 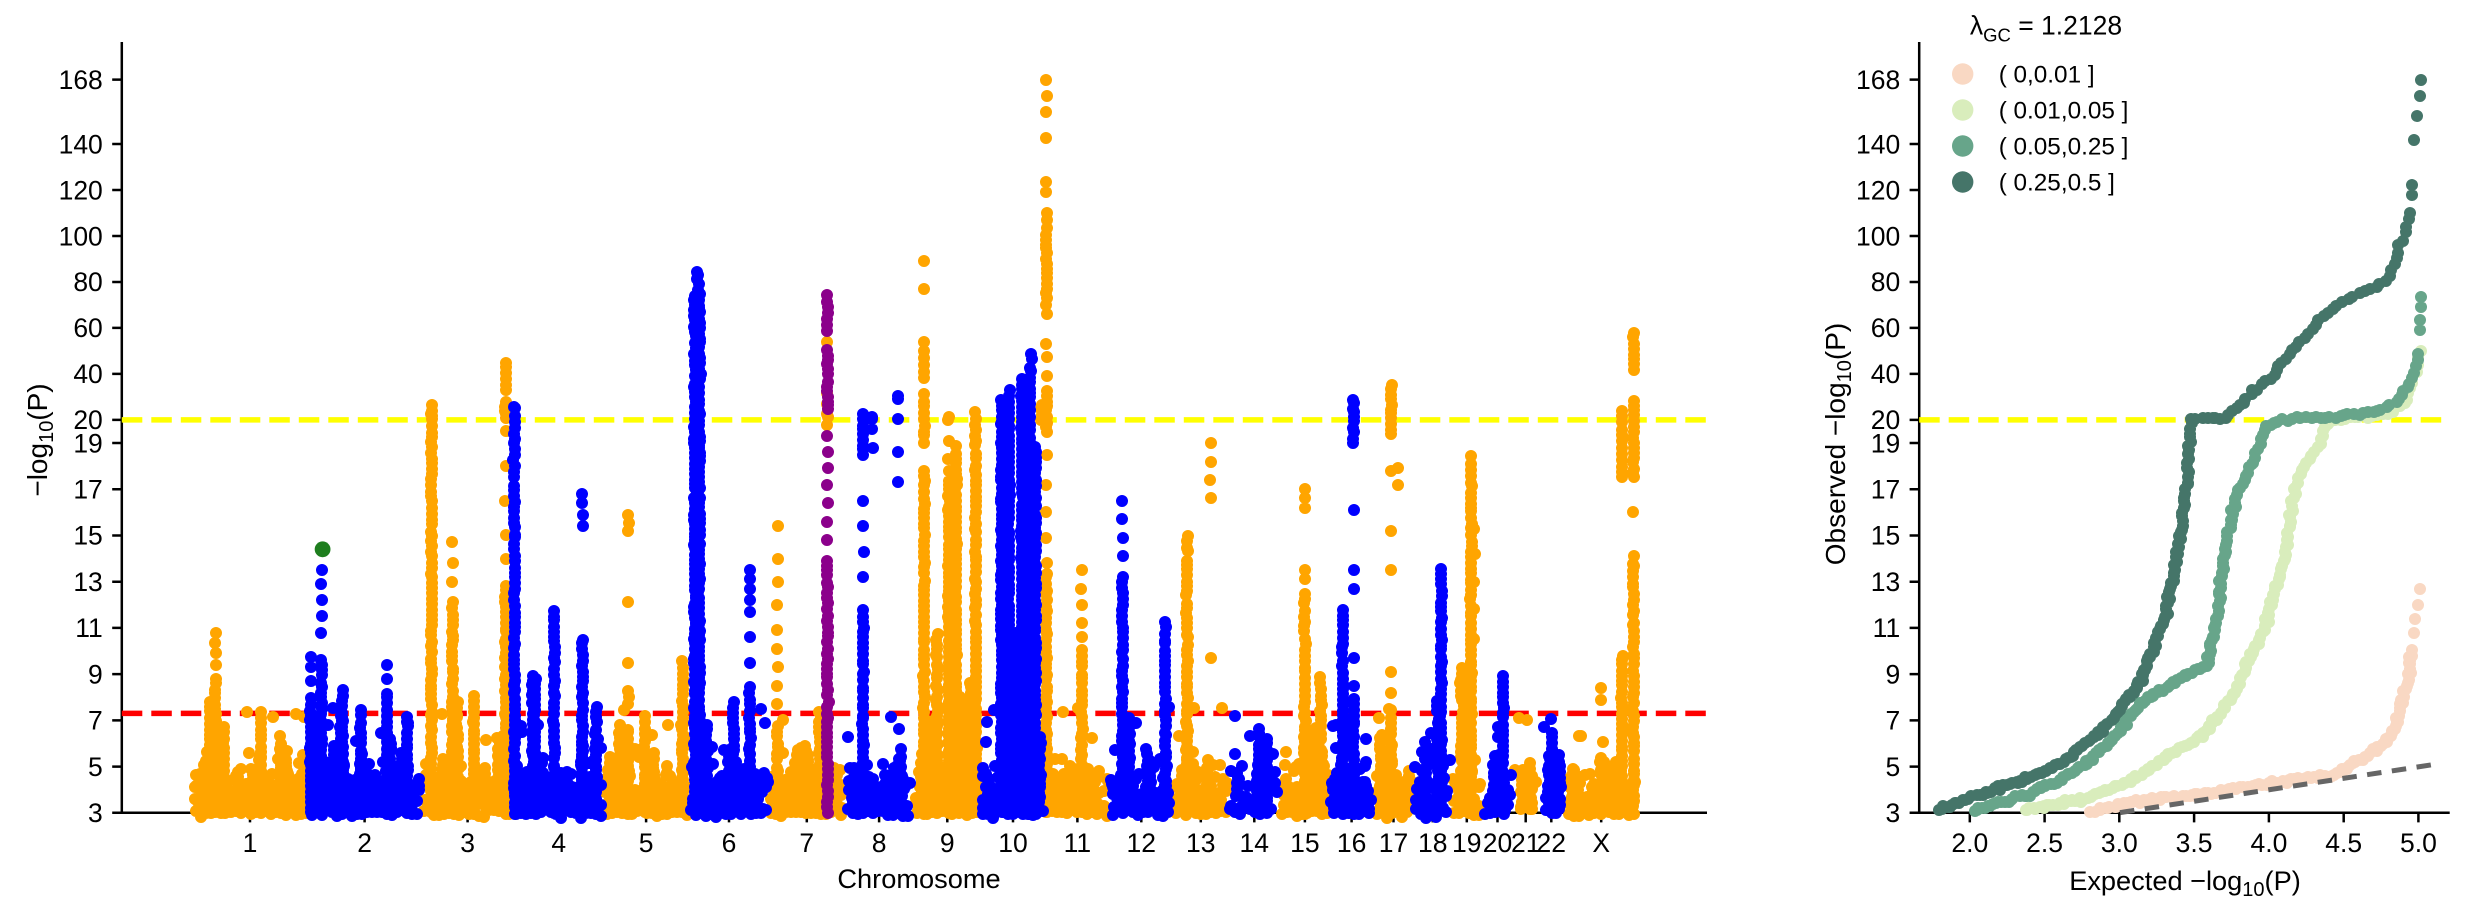 What do you see at coordinates (1141, 843) in the screenshot?
I see `svg-text: 12` at bounding box center [1141, 843].